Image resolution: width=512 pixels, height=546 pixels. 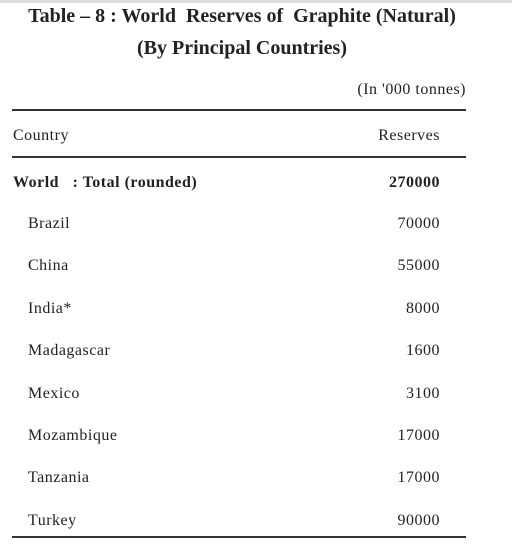 What do you see at coordinates (54, 393) in the screenshot?
I see `country-name: Mexico` at bounding box center [54, 393].